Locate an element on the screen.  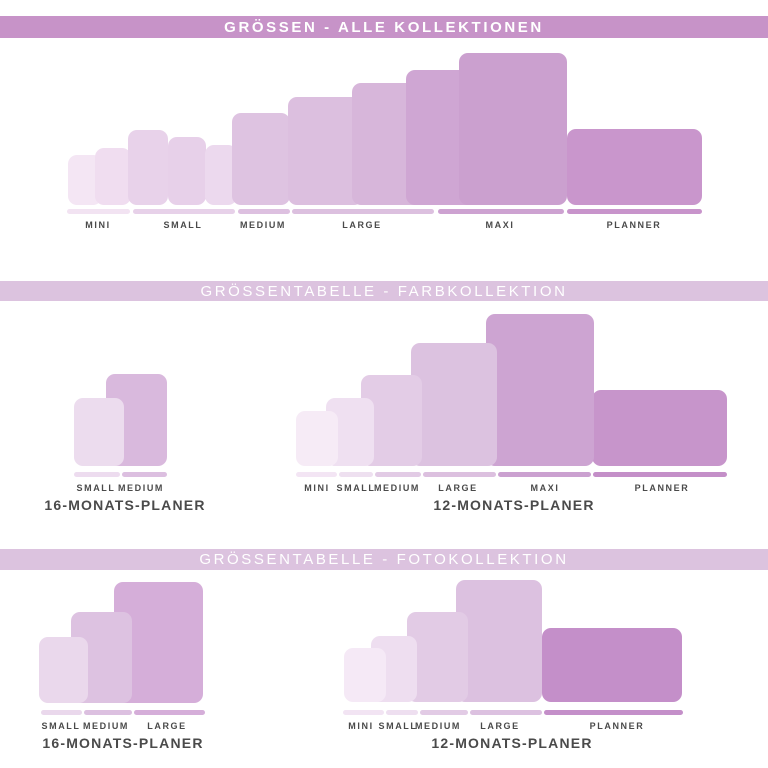
header-groessen-alle-kollektionen: GRÖSSEN - ALLE KOLLEKTIONEN is located at coordinates (384, 27).